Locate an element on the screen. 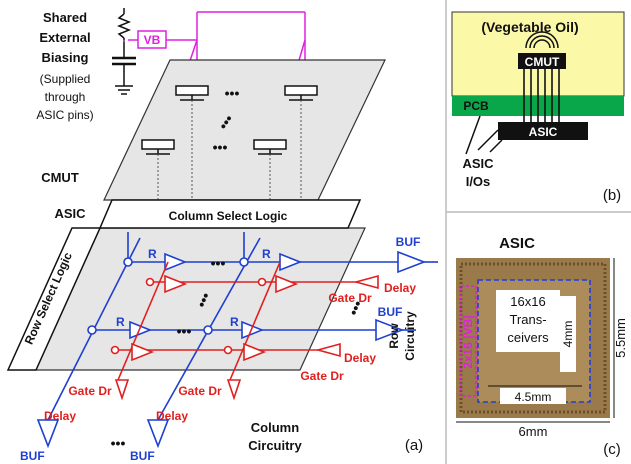 This screenshot has height=464, width=631. die-title: ASIC is located at coordinates (517, 243).